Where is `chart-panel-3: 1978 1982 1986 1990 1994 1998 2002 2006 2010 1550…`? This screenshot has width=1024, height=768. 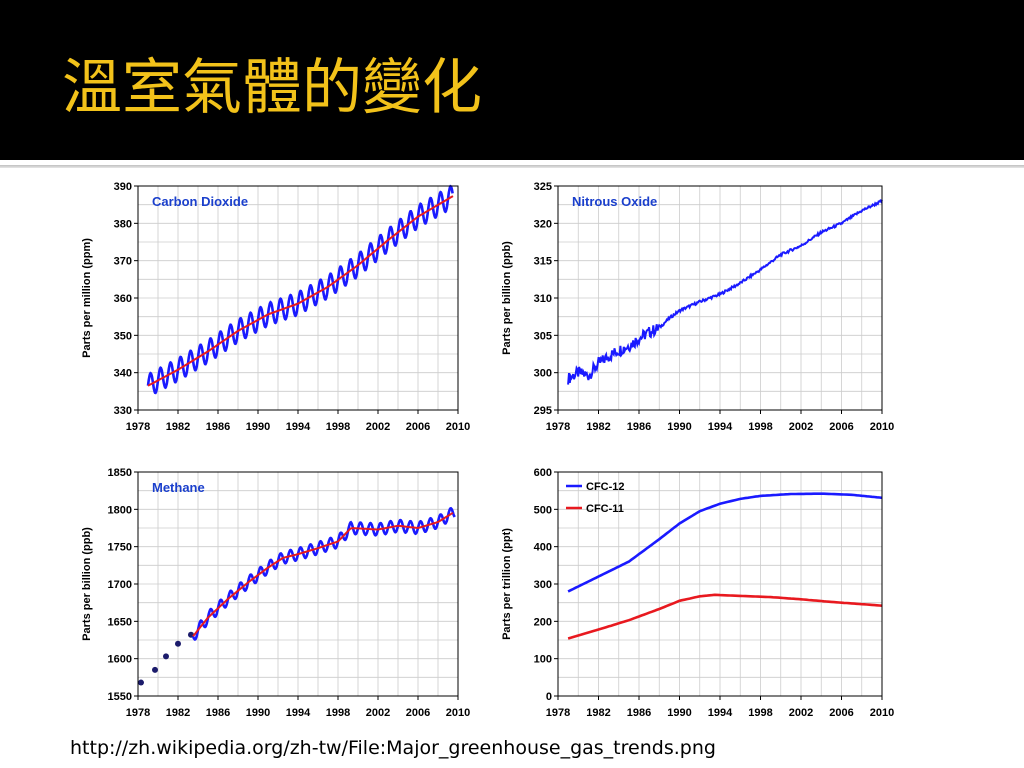
chart-panel-3: 1978 1982 1986 1990 1994 1998 2002 2006 2010 1550… is located at coordinates (275, 593).